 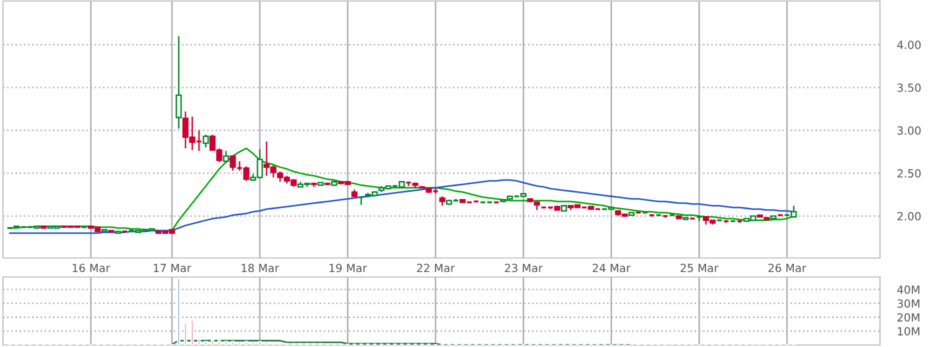 What do you see at coordinates (787, 268) in the screenshot?
I see `x-tick-label: 26 Mar` at bounding box center [787, 268].